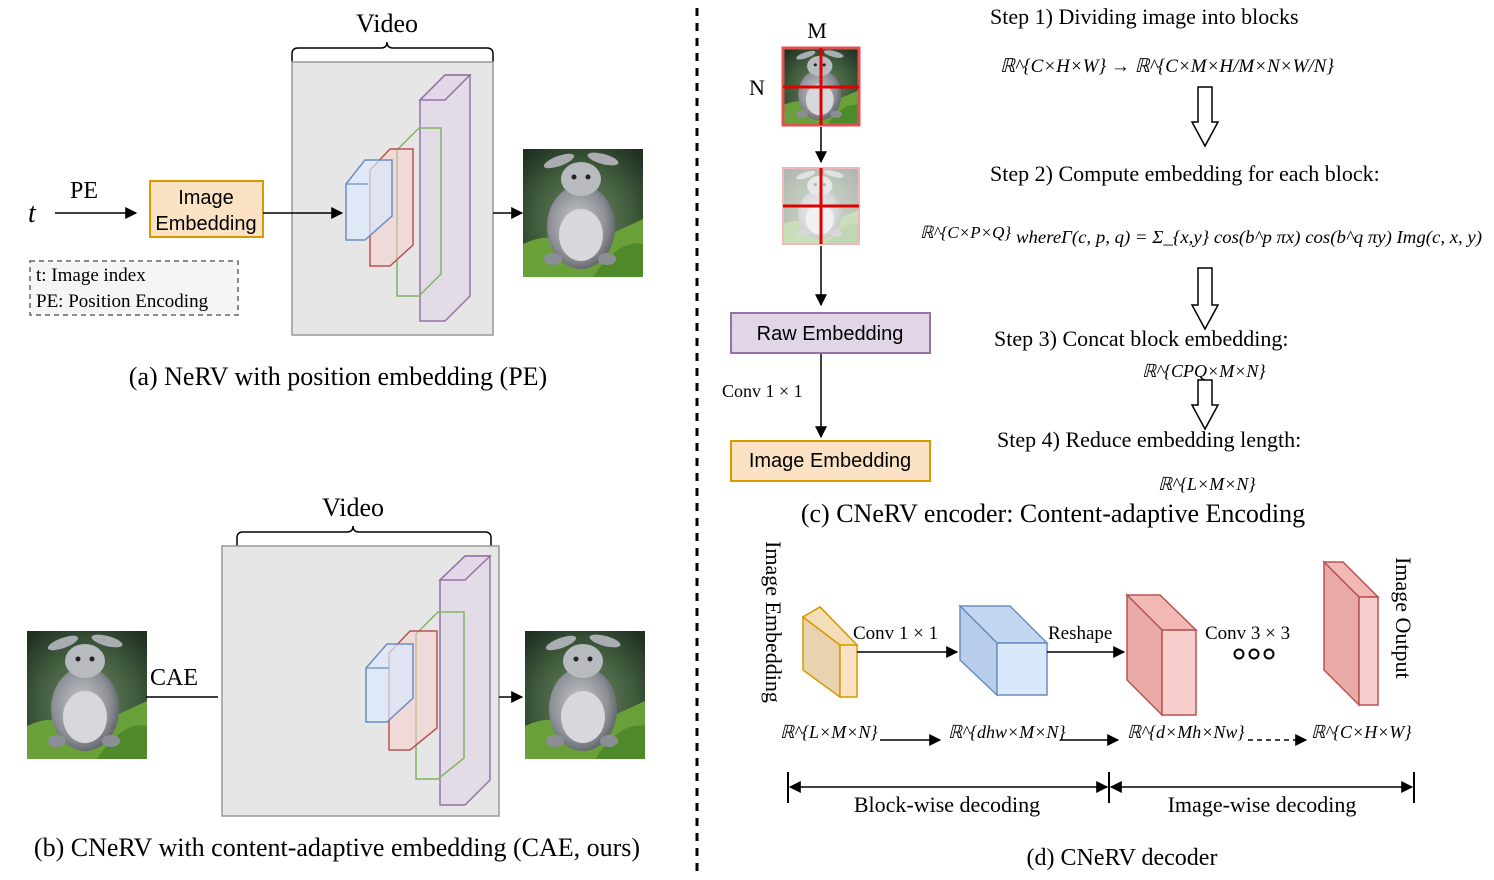 This screenshot has width=1494, height=880. Describe the element at coordinates (353, 507) in the screenshot. I see `video-label-b: Video` at that location.